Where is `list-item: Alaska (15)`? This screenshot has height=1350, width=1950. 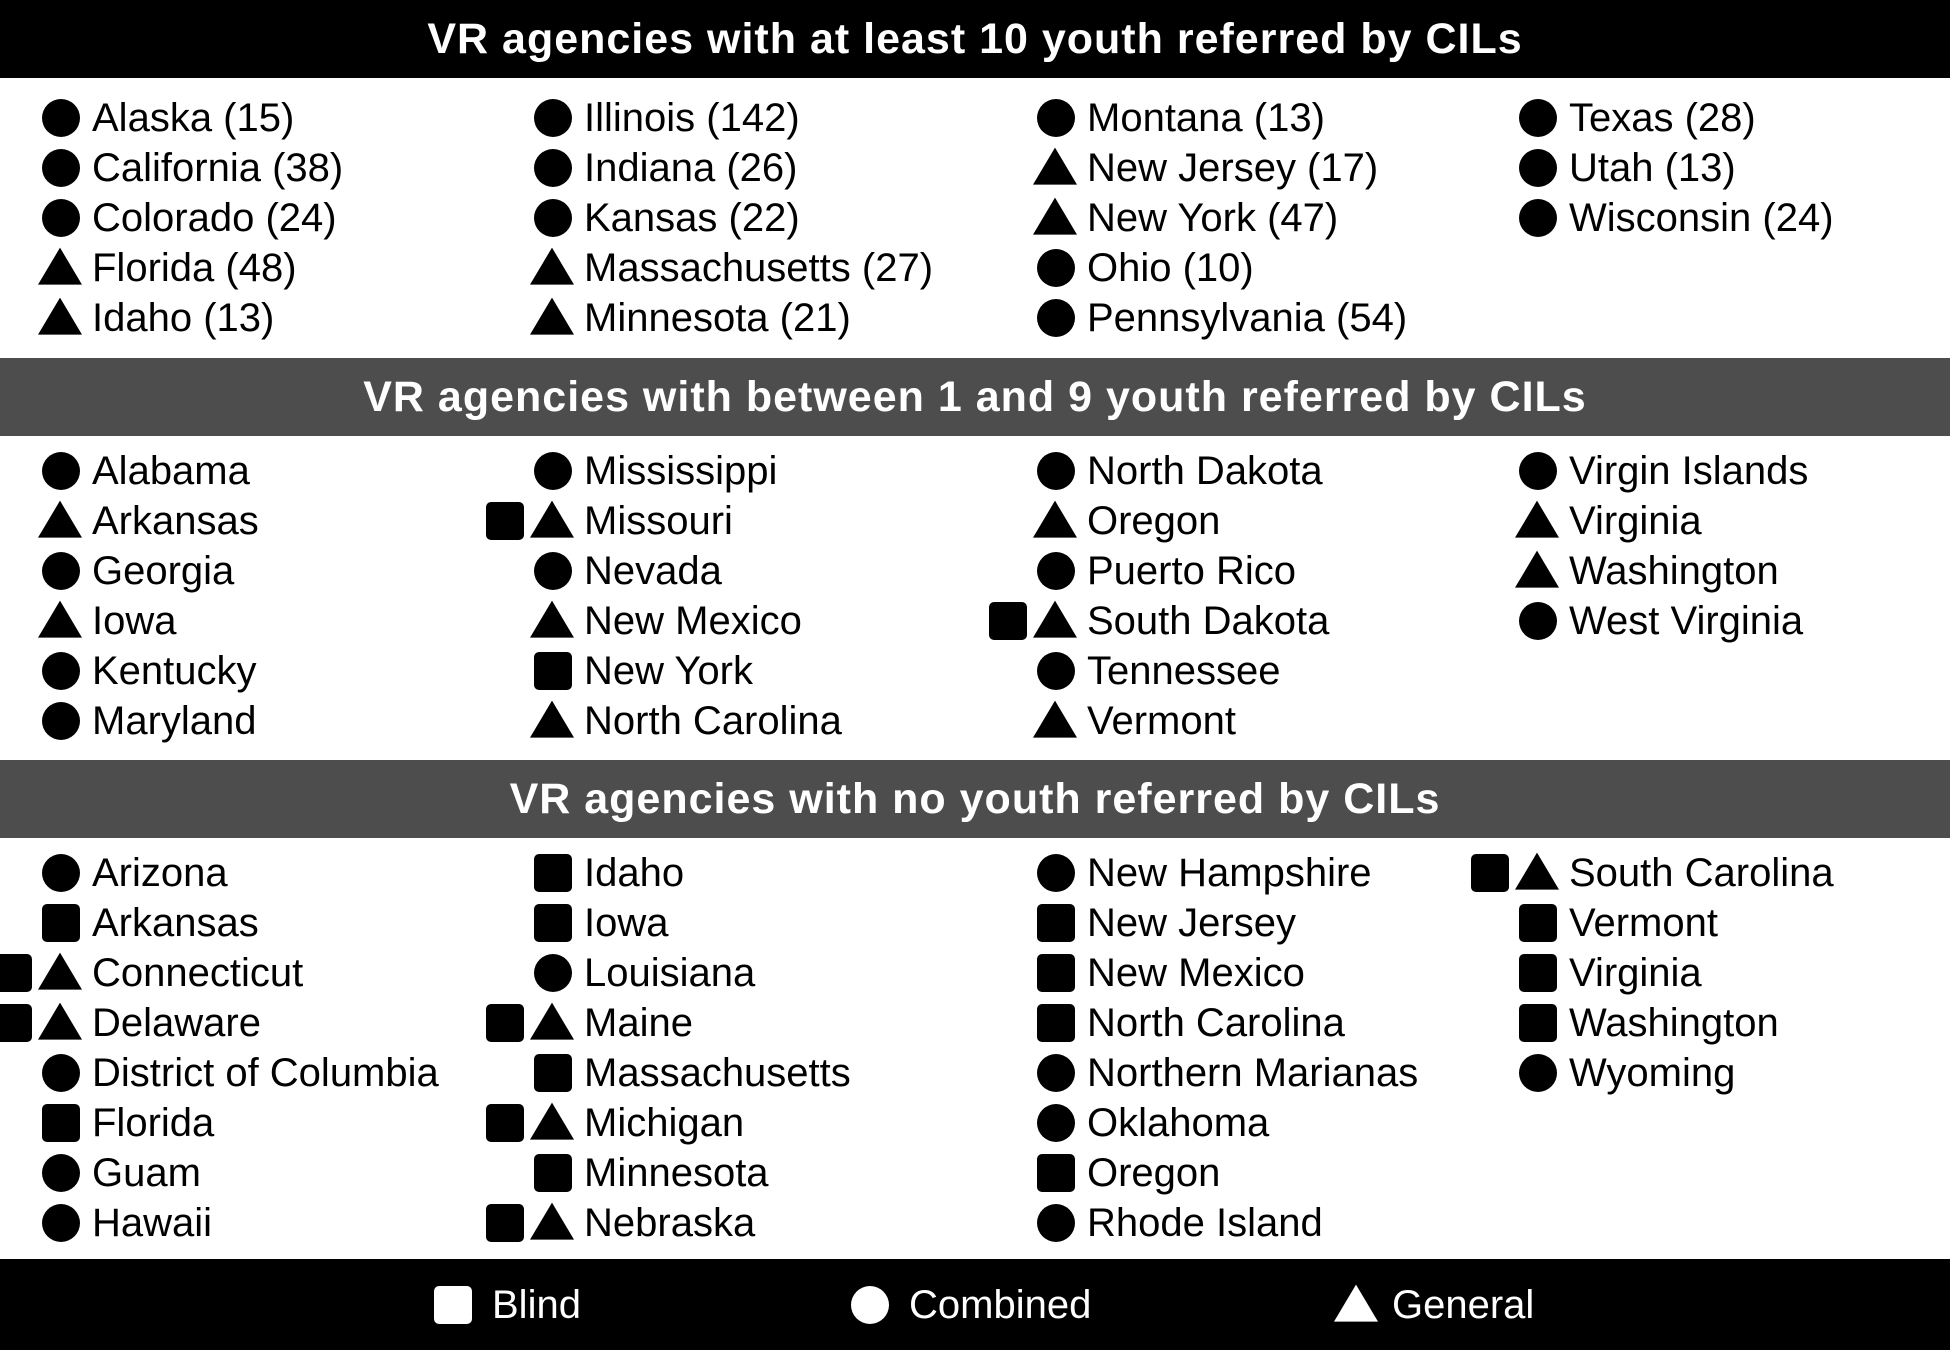 list-item: Alaska (15) is located at coordinates (263, 118).